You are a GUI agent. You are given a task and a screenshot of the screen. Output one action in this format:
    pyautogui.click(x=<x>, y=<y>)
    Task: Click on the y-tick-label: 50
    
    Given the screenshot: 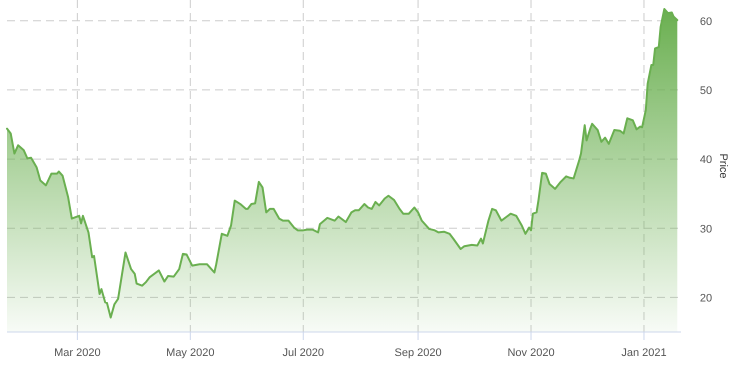 What is the action you would take?
    pyautogui.click(x=706, y=90)
    